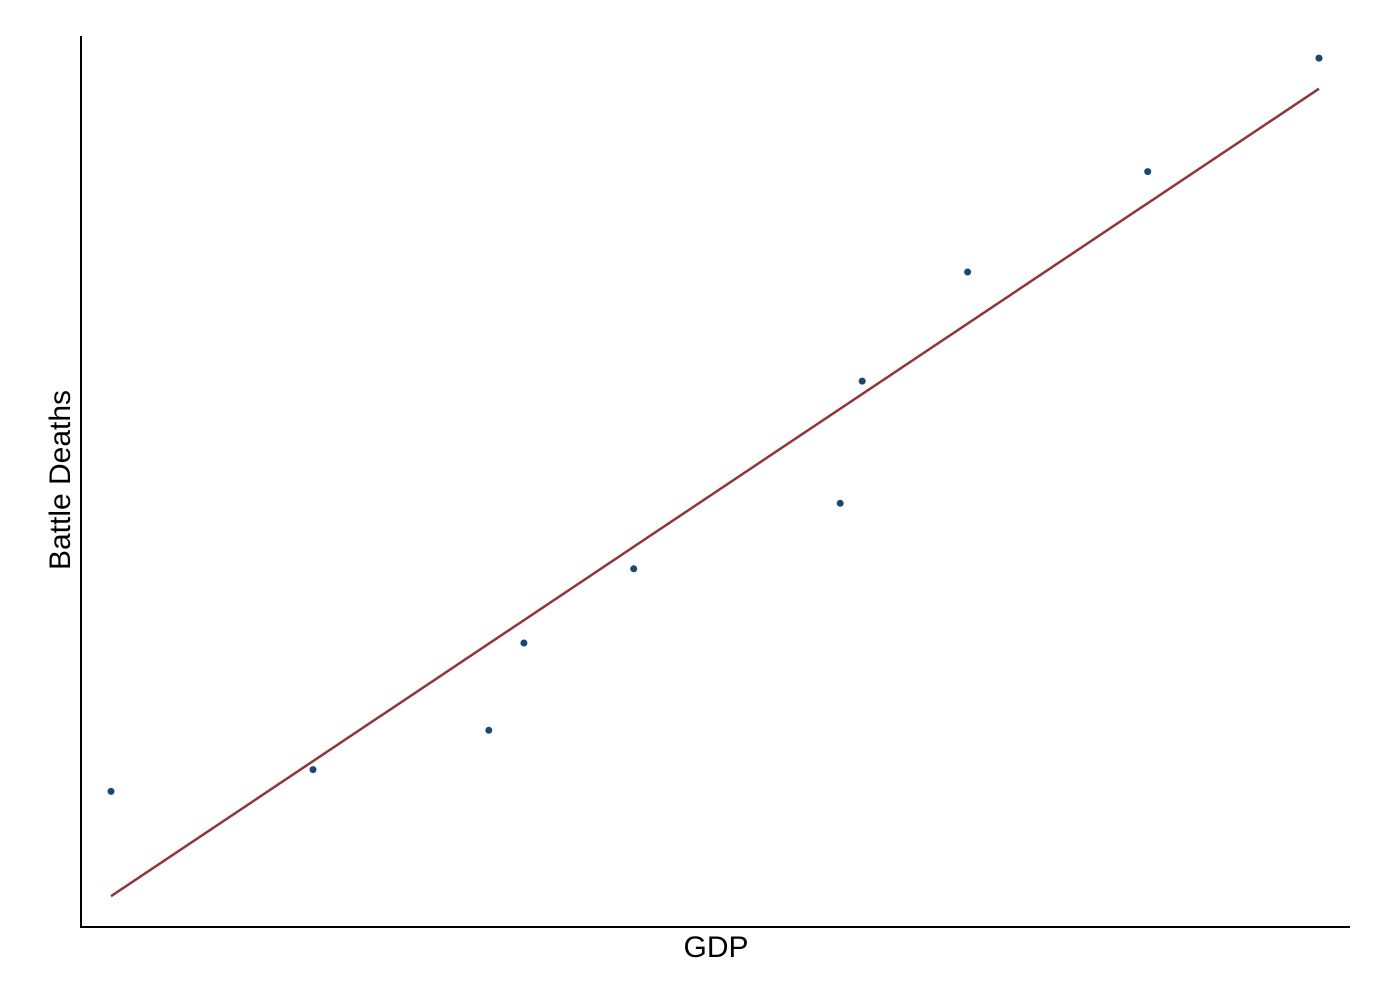 This screenshot has width=1386, height=1008. I want to click on x-axis-title: GDP, so click(715, 947).